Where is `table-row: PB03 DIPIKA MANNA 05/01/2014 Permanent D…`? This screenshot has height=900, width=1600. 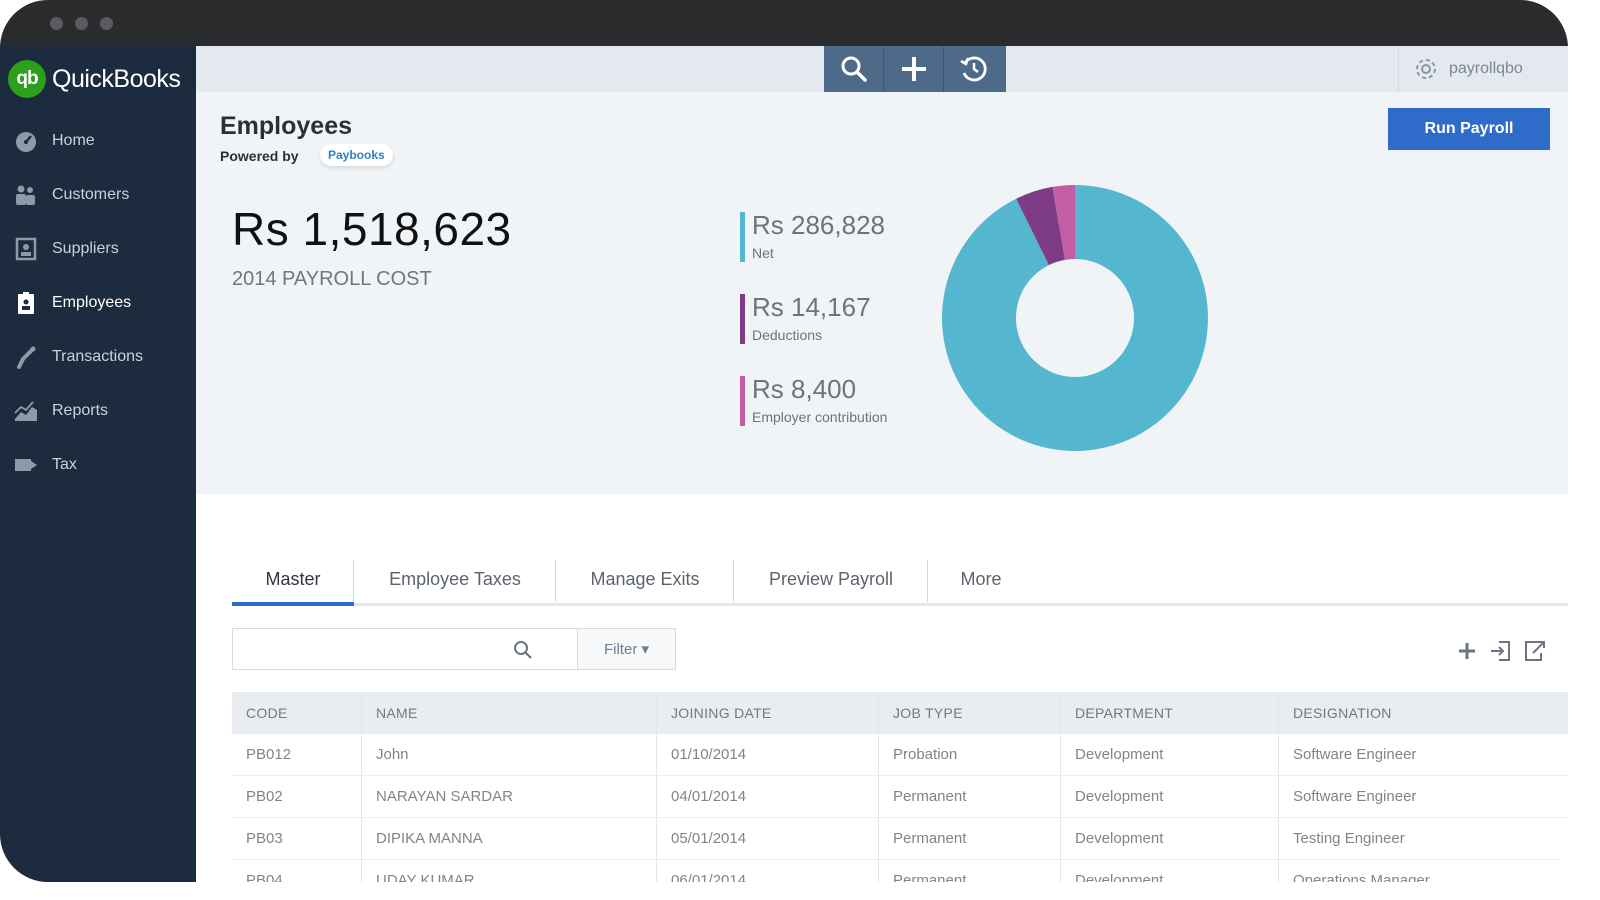 table-row: PB03 DIPIKA MANNA 05/01/2014 Permanent D… is located at coordinates (900, 839).